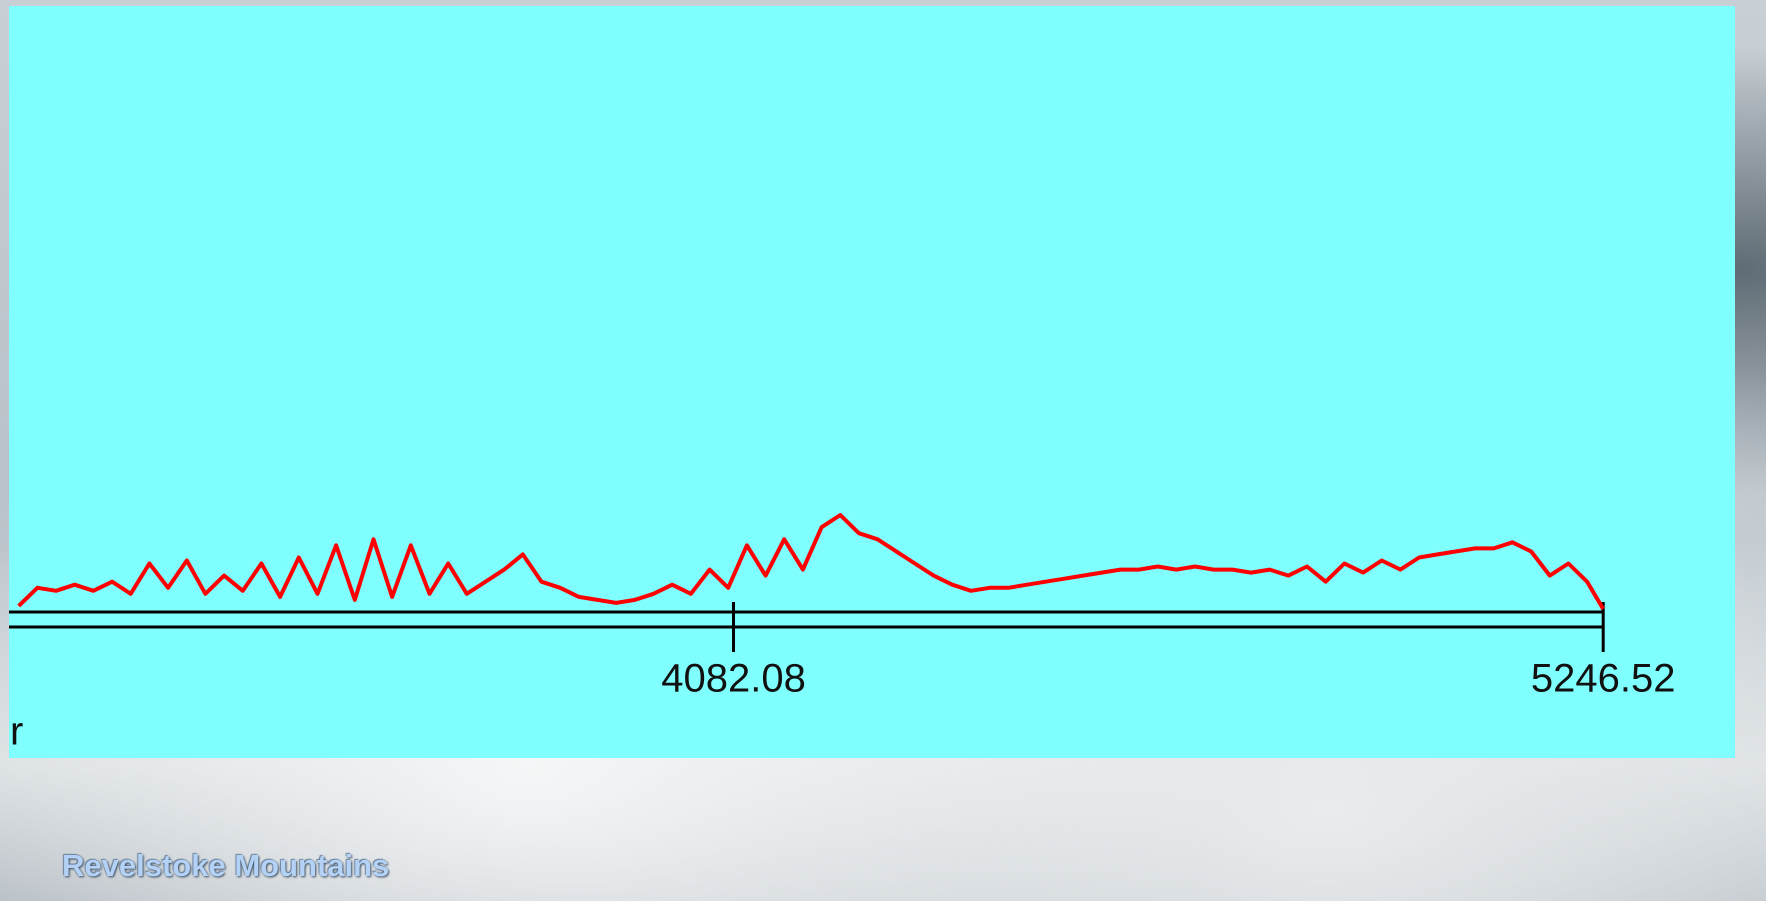 This screenshot has width=1766, height=901. Describe the element at coordinates (226, 865) in the screenshot. I see `caption: Revelstoke Mountains` at that location.